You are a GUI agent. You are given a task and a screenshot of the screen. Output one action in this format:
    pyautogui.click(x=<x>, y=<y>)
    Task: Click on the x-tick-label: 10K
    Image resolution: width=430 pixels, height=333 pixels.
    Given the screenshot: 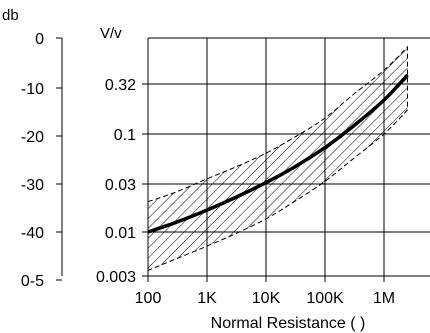 What is the action you would take?
    pyautogui.click(x=266, y=298)
    